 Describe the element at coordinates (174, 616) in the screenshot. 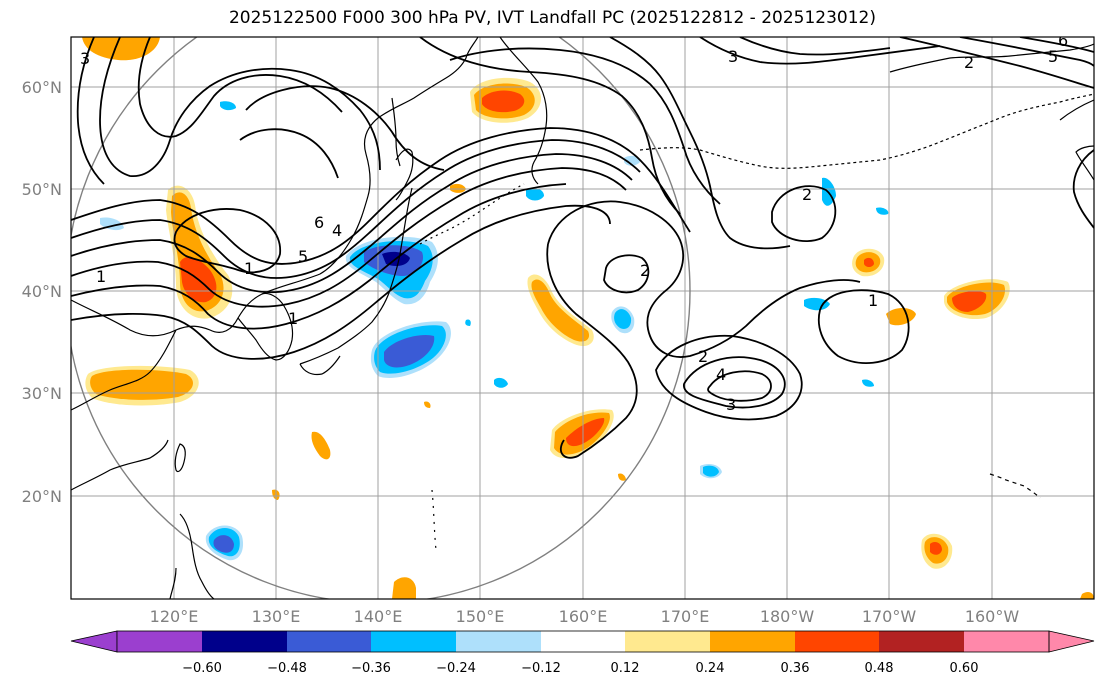

I see `lon-tick-label: 120°E` at that location.